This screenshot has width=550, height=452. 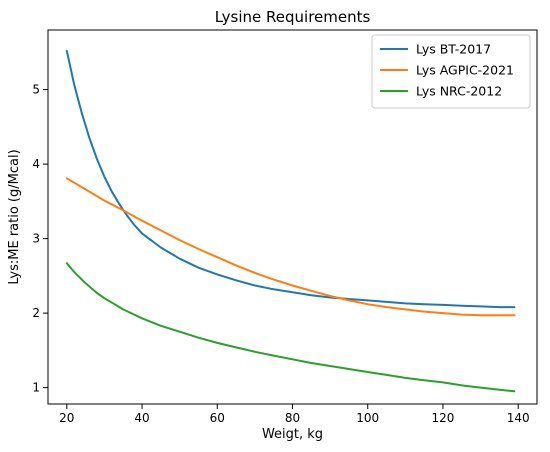 What do you see at coordinates (66, 418) in the screenshot?
I see `x-tick-label: 20` at bounding box center [66, 418].